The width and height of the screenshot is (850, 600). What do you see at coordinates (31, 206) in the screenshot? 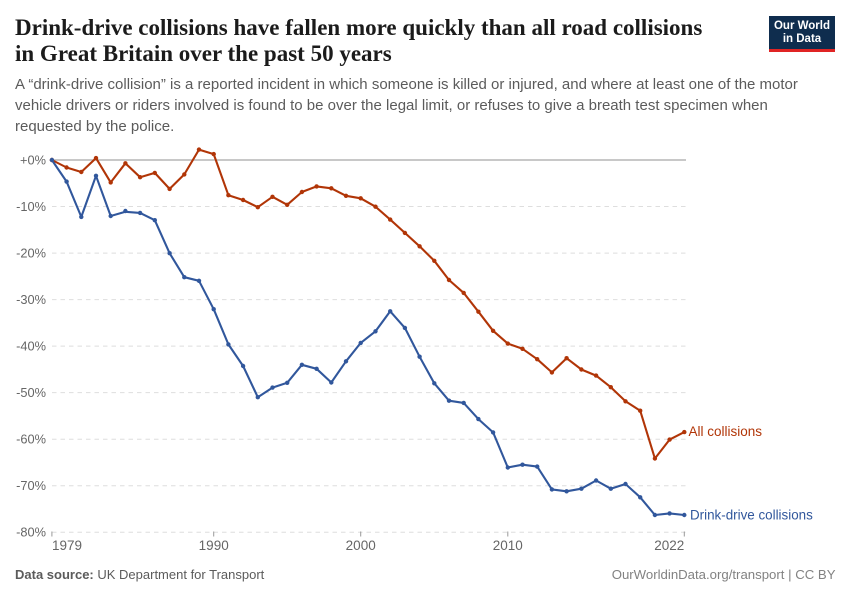
I see `svg-text: -10%` at bounding box center [31, 206].